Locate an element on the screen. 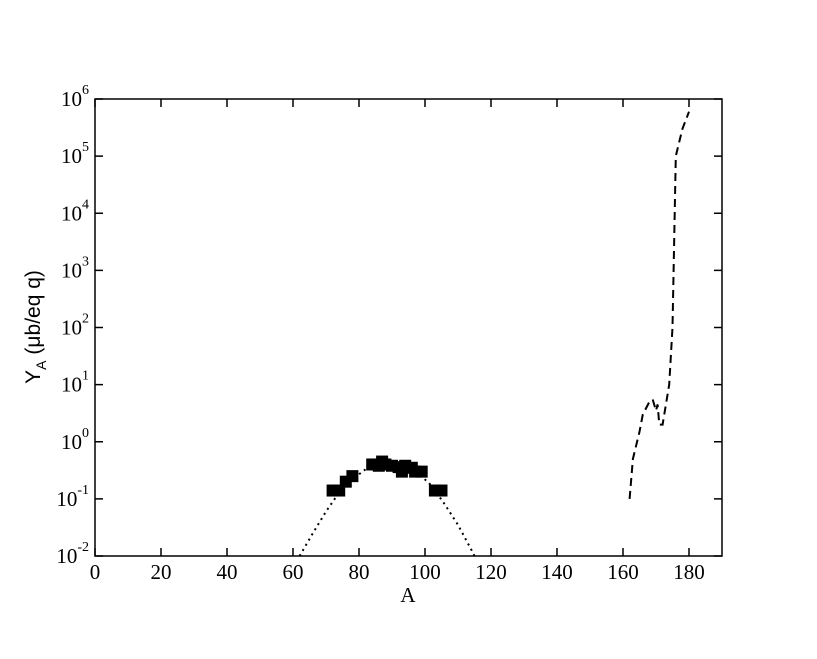 This screenshot has width=817, height=659. y-tick-label: 10⁵ is located at coordinates (75, 154).